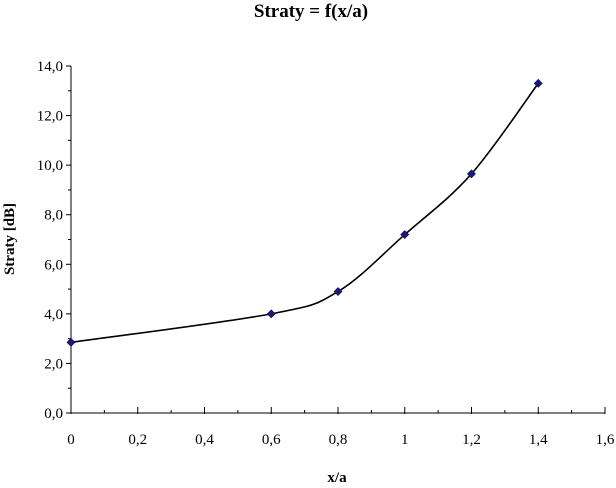 The width and height of the screenshot is (616, 488). I want to click on x-tick-label: 1,2, so click(471, 440).